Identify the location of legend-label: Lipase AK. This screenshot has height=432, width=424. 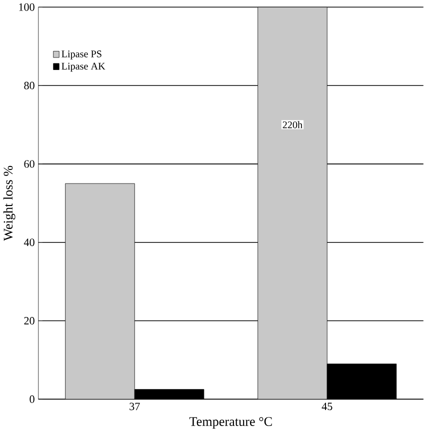
(84, 67).